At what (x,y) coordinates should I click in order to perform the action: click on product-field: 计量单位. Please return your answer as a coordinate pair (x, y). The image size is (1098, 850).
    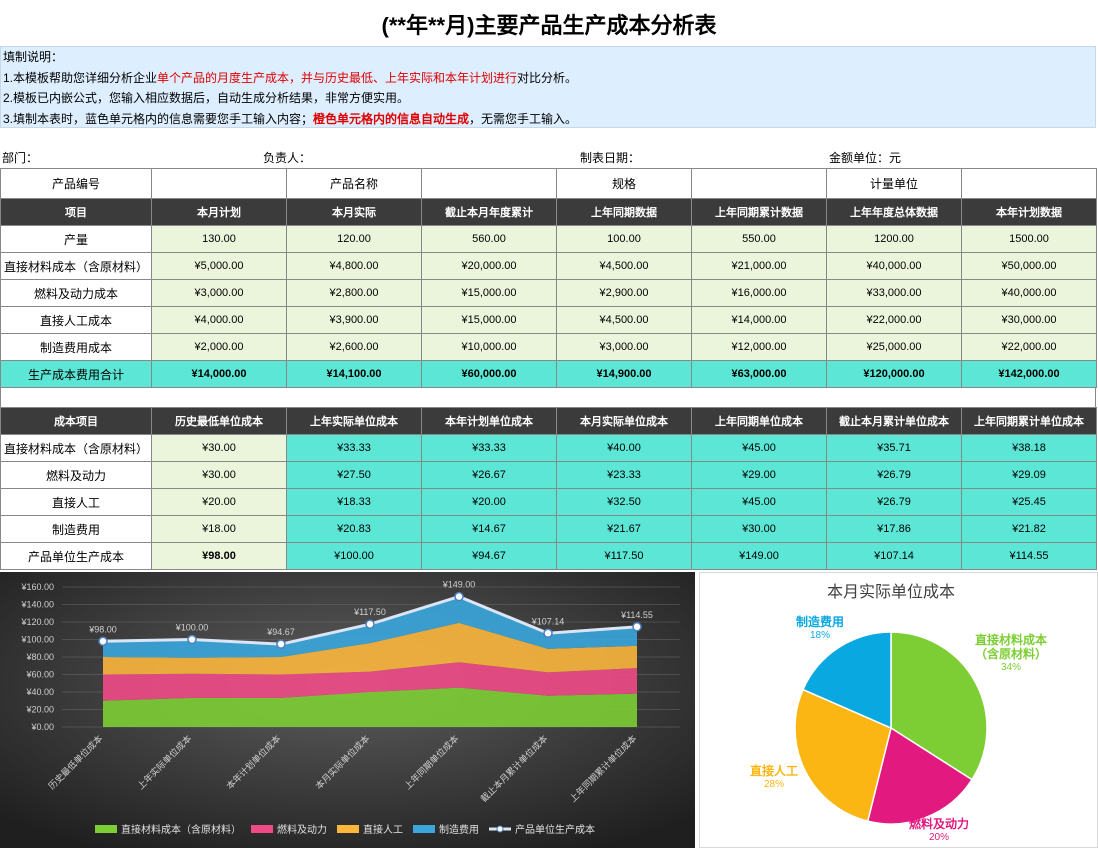
    Looking at the image, I should click on (894, 183).